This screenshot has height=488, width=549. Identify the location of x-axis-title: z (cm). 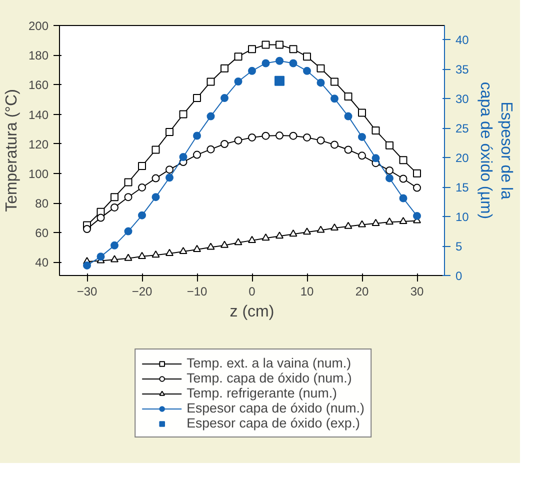
(252, 312).